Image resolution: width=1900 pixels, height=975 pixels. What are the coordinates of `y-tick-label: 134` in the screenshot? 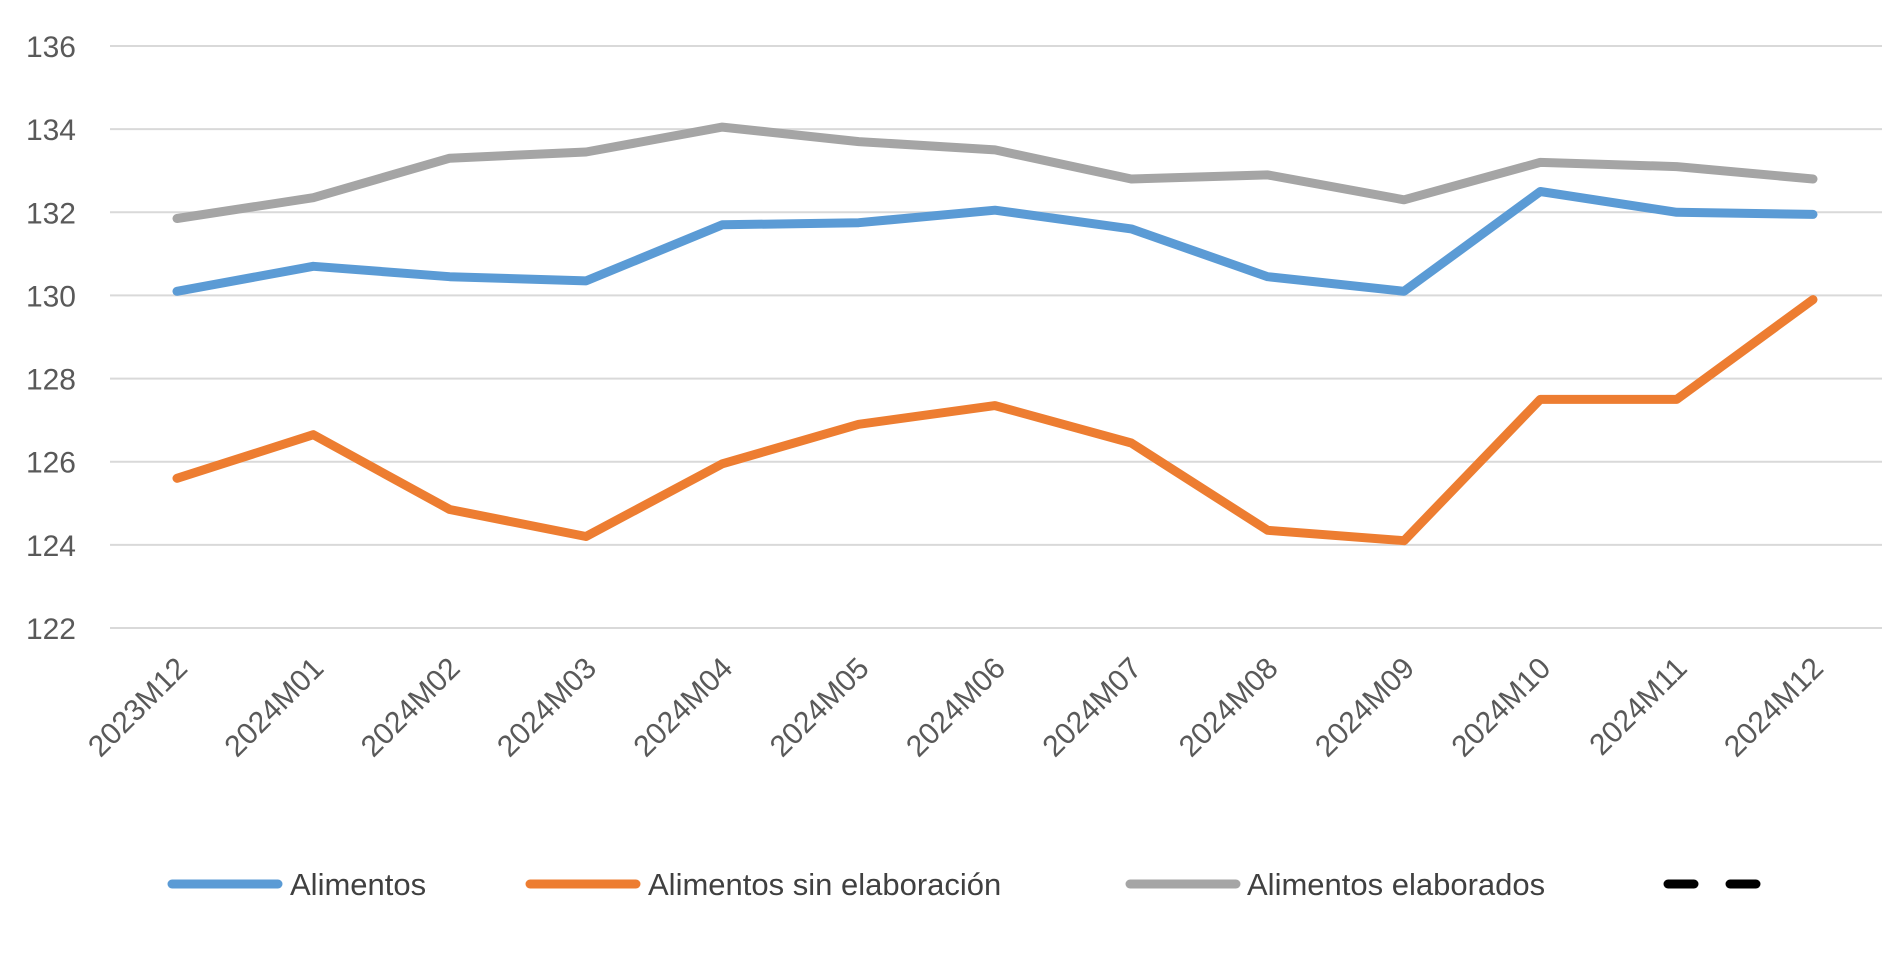 It's located at (51, 130).